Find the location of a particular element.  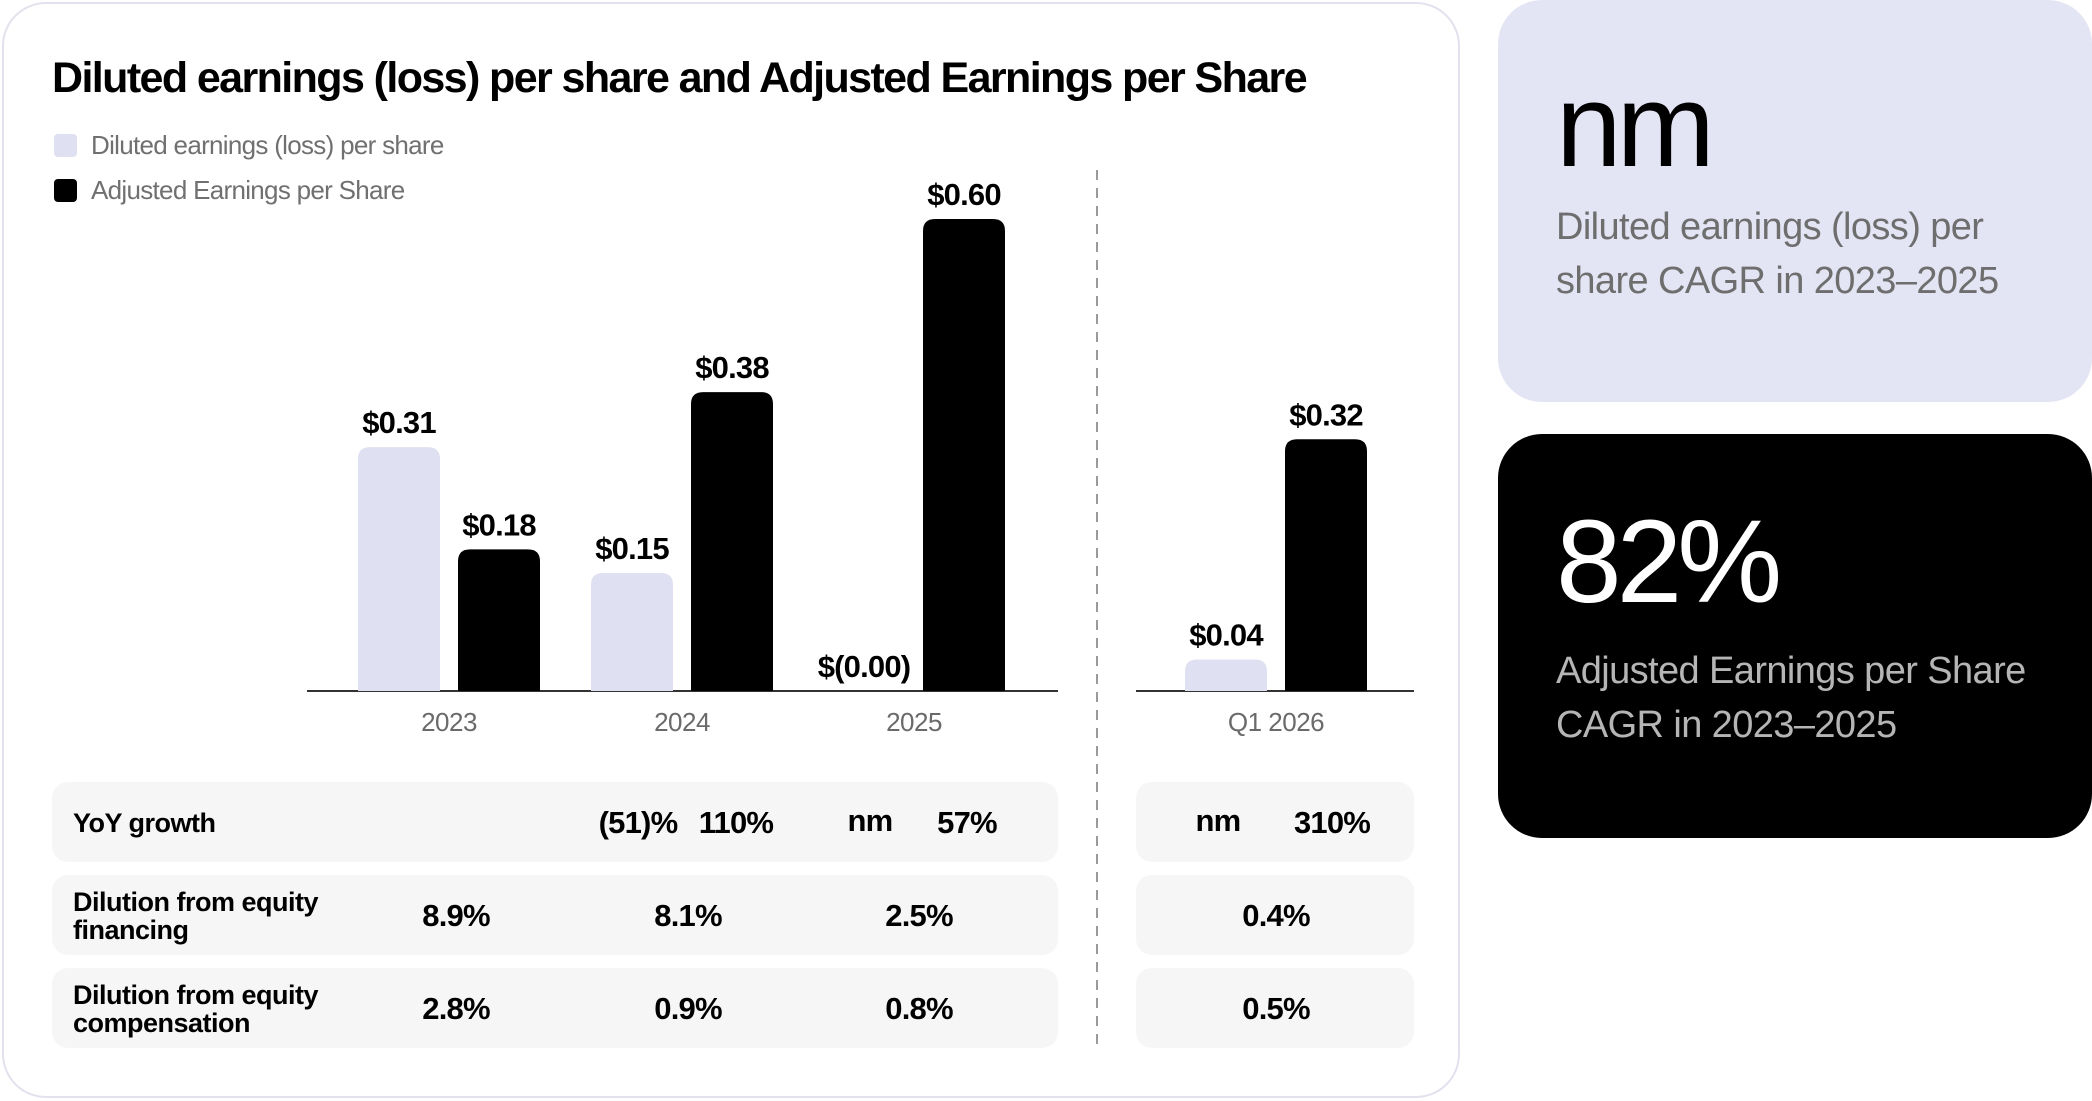

bar-label-diluted-2023: $0.31 is located at coordinates (399, 422).